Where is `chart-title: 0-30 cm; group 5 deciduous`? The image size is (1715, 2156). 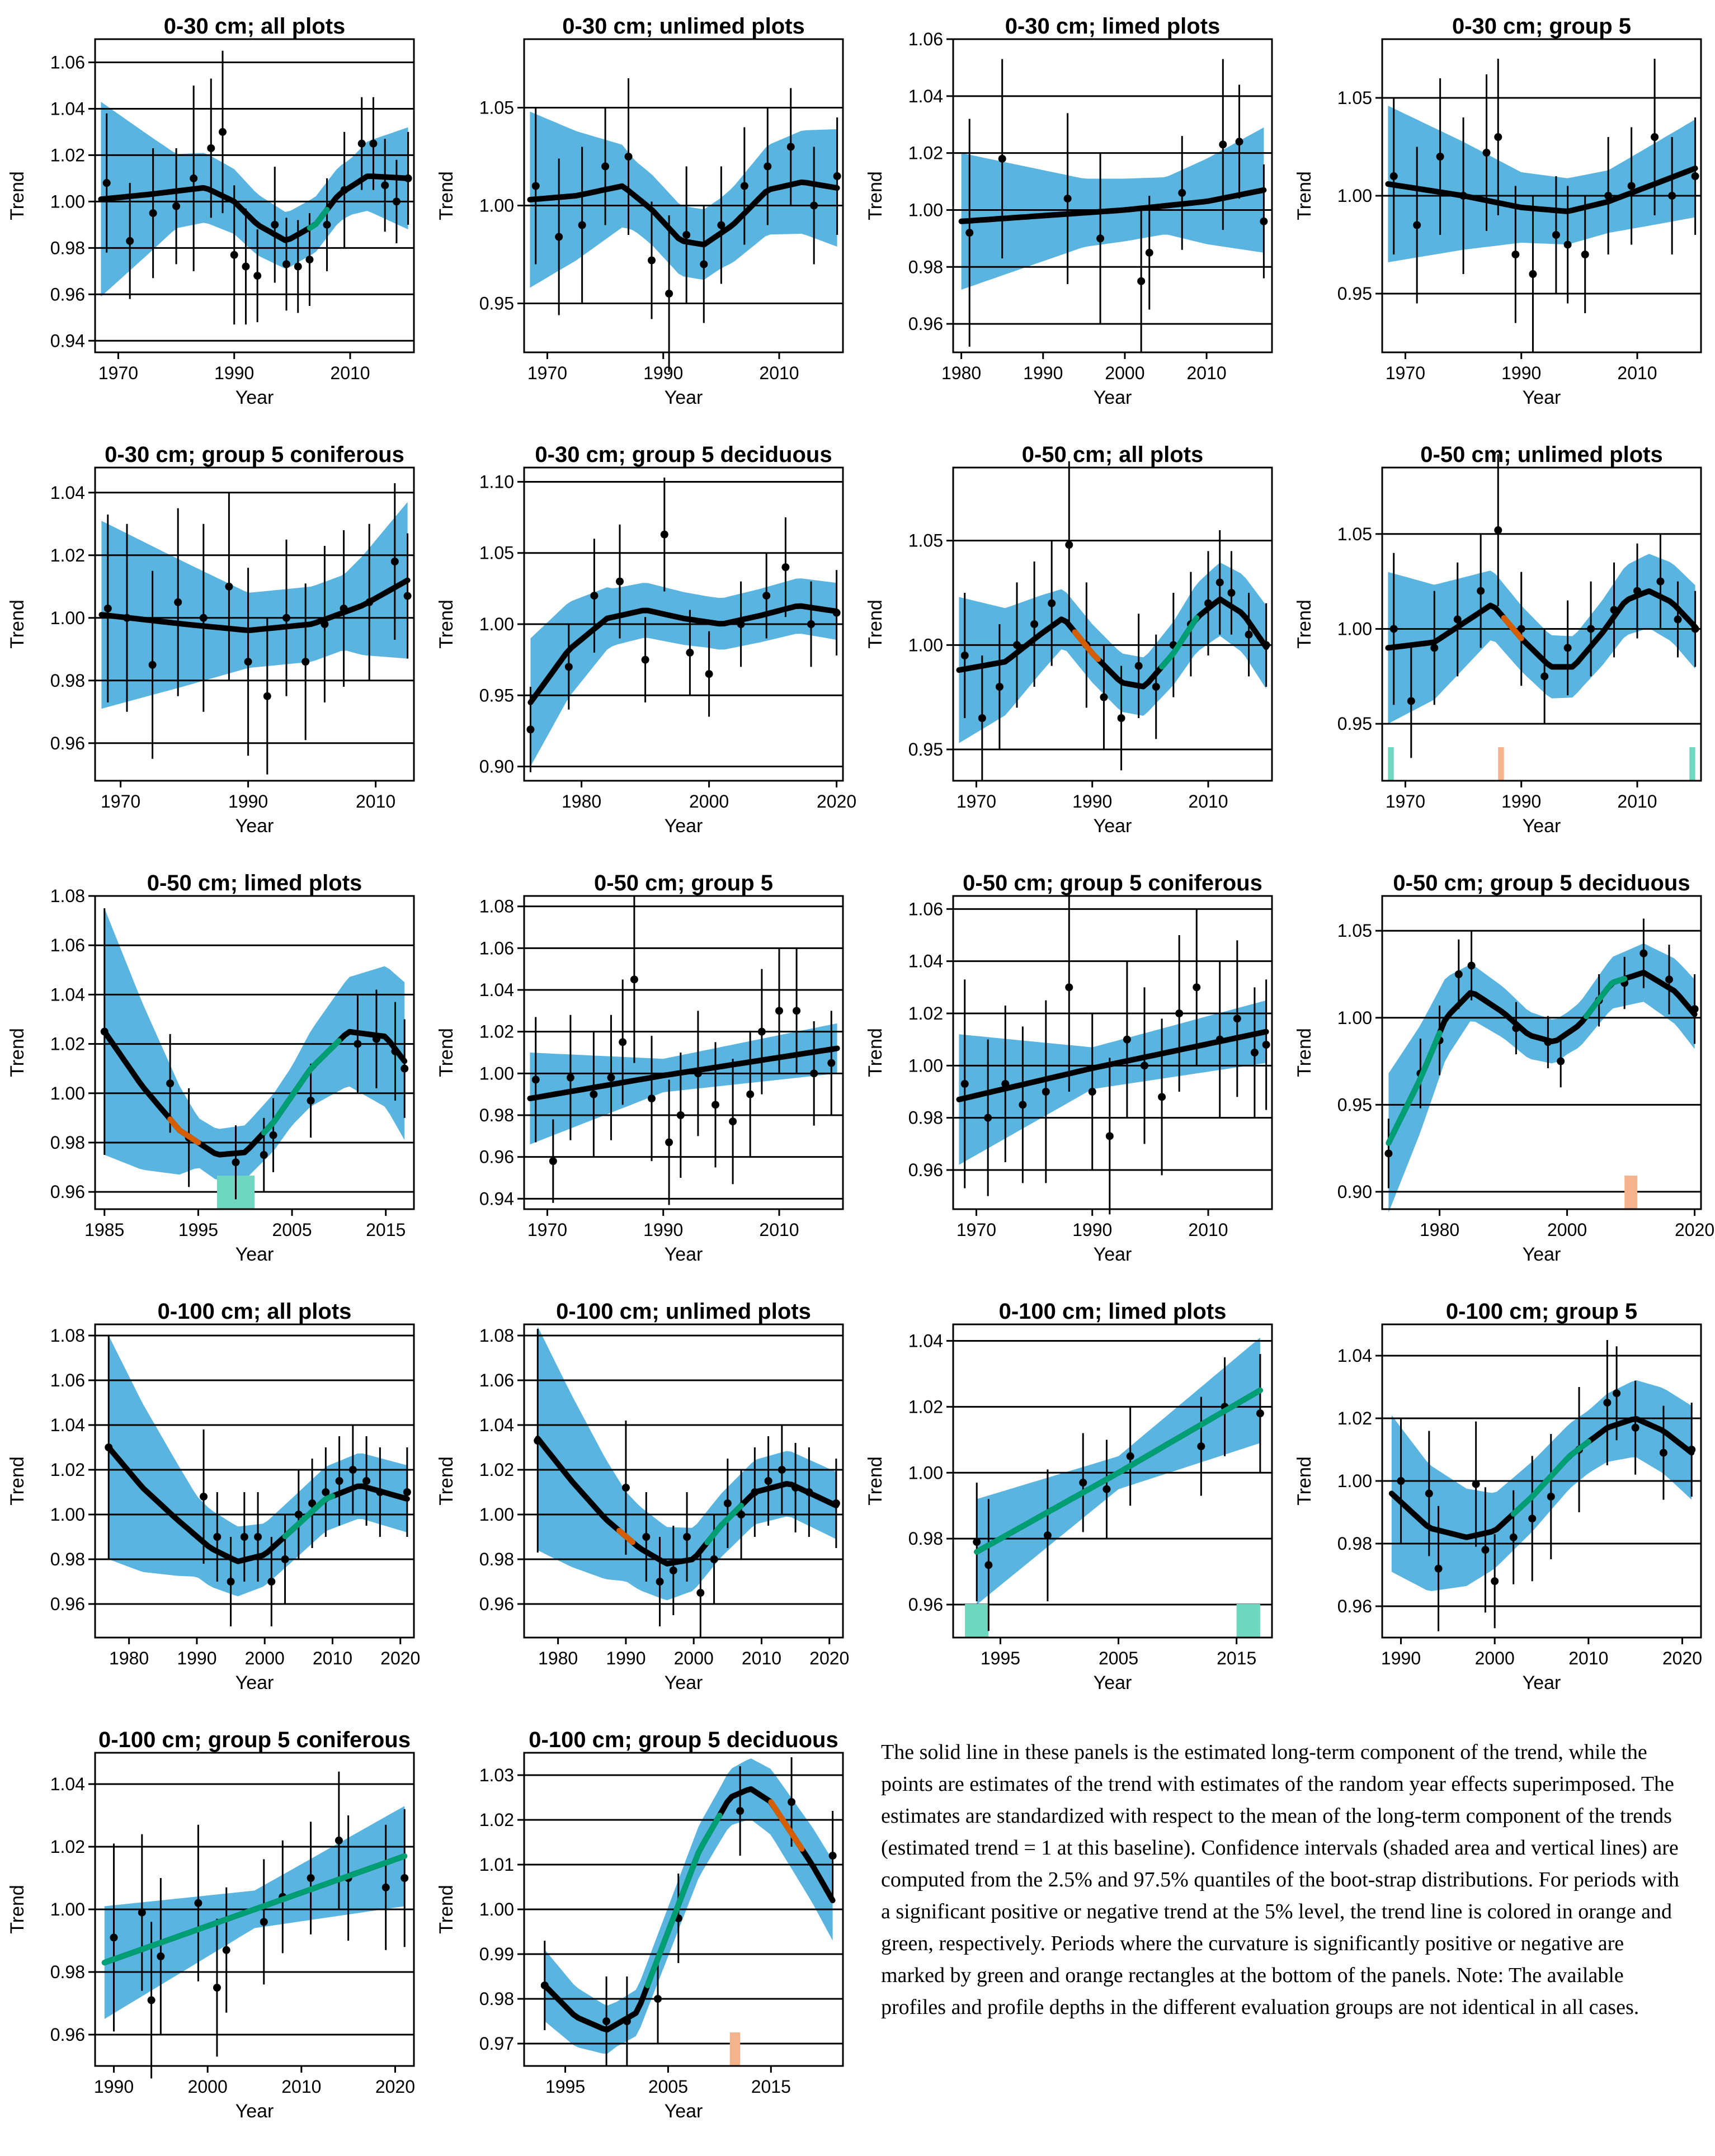 chart-title: 0-30 cm; group 5 deciduous is located at coordinates (683, 454).